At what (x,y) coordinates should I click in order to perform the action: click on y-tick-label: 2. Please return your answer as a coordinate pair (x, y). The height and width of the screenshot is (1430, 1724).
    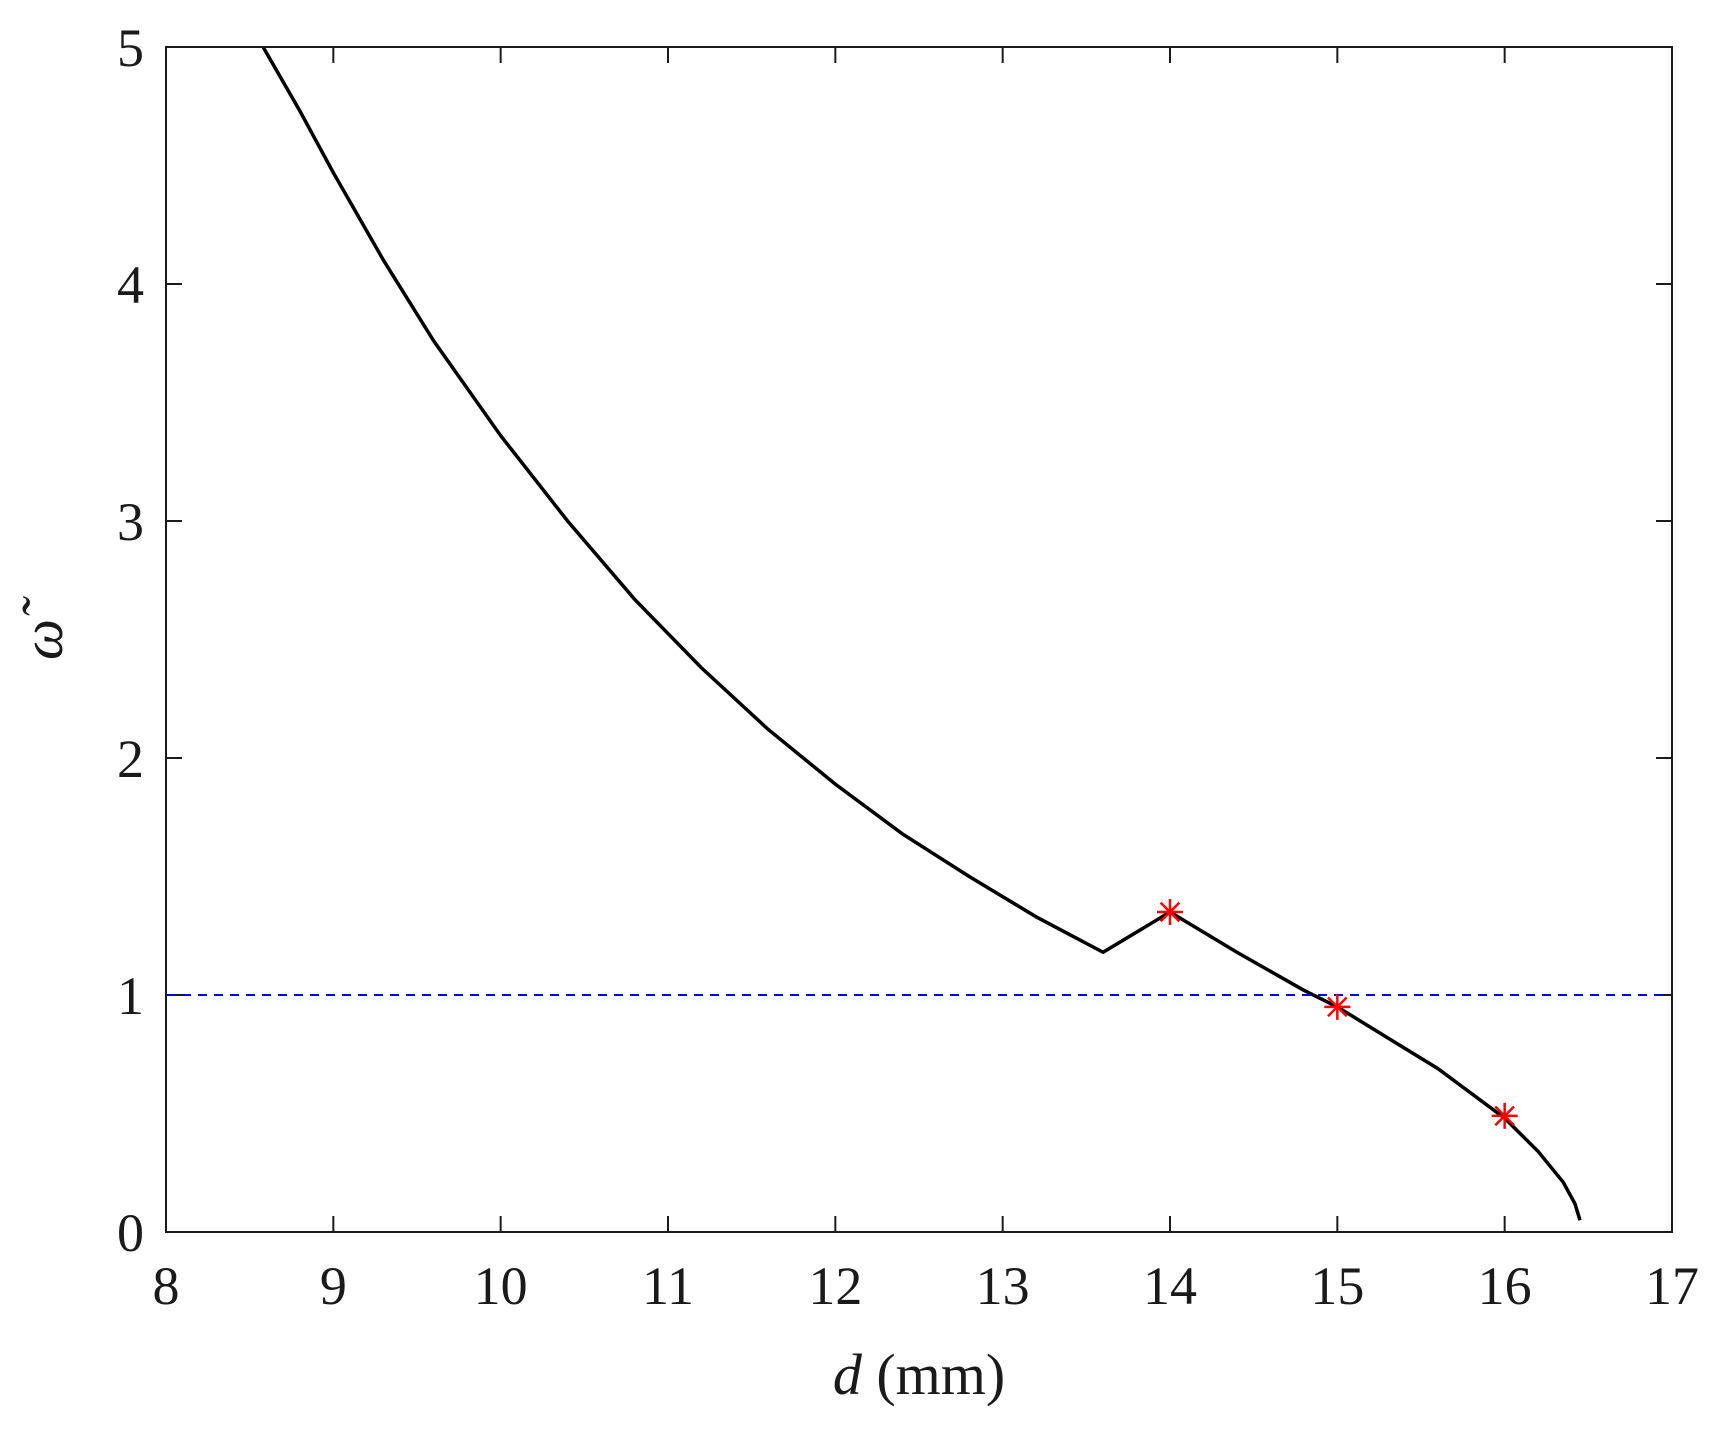
    Looking at the image, I should click on (130, 759).